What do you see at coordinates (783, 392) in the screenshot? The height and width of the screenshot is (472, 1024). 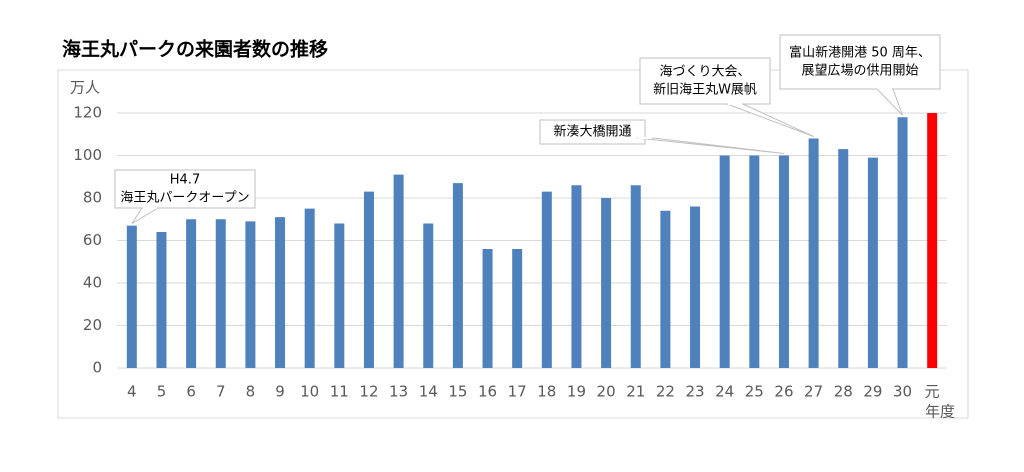 I see `x-tick-label: 26` at bounding box center [783, 392].